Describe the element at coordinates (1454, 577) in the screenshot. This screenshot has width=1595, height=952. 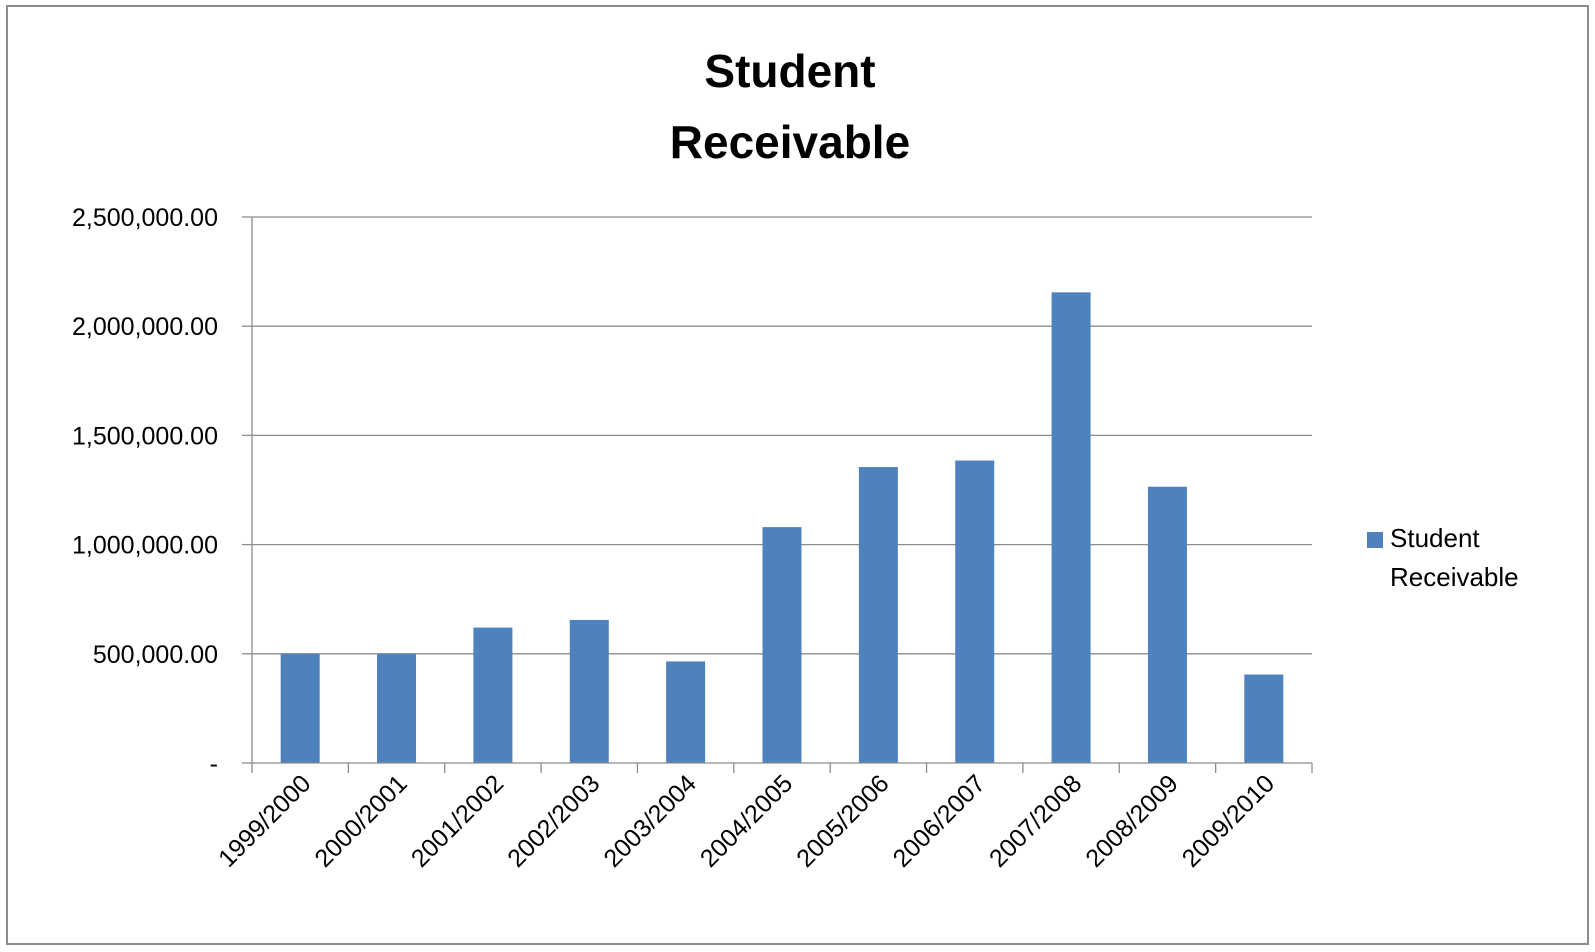
I see `legend-label-line-2: Receivable` at that location.